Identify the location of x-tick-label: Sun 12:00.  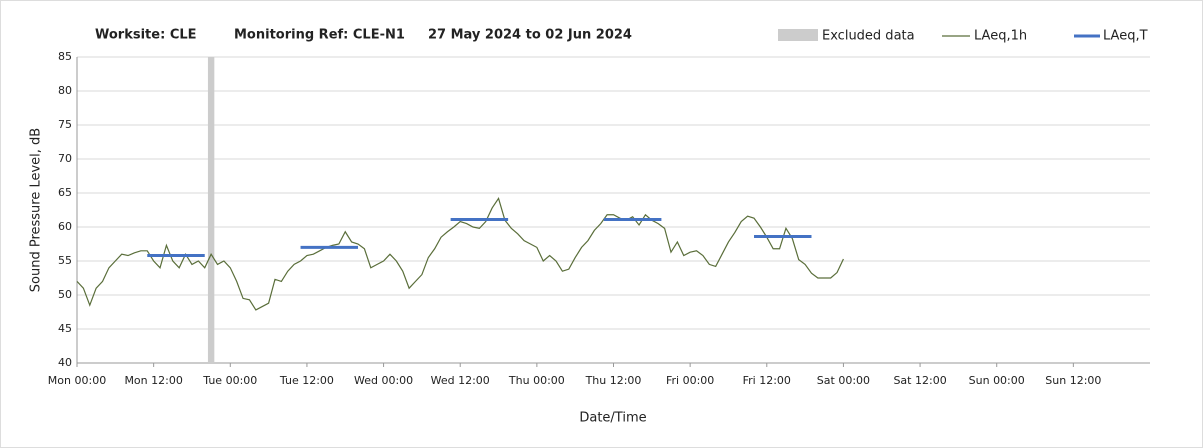
(1073, 380).